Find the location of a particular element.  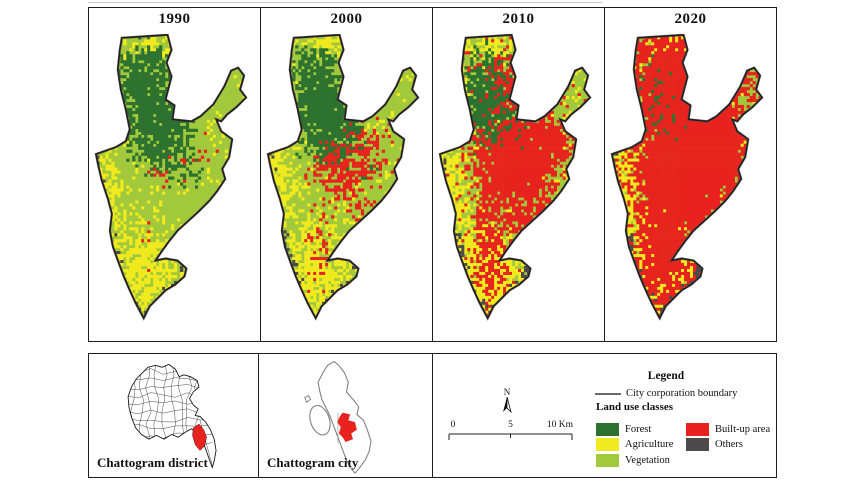

forest-swatch-icon is located at coordinates (607, 429).